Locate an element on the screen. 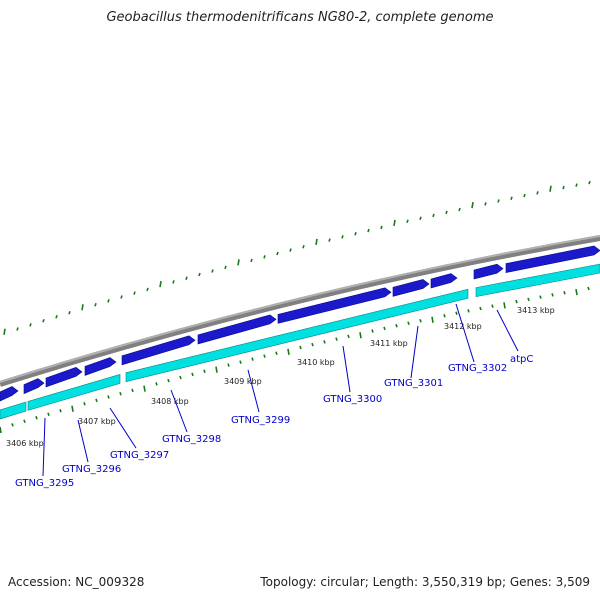 This screenshot has height=600, width=600. gene-label: atpC is located at coordinates (521, 359).